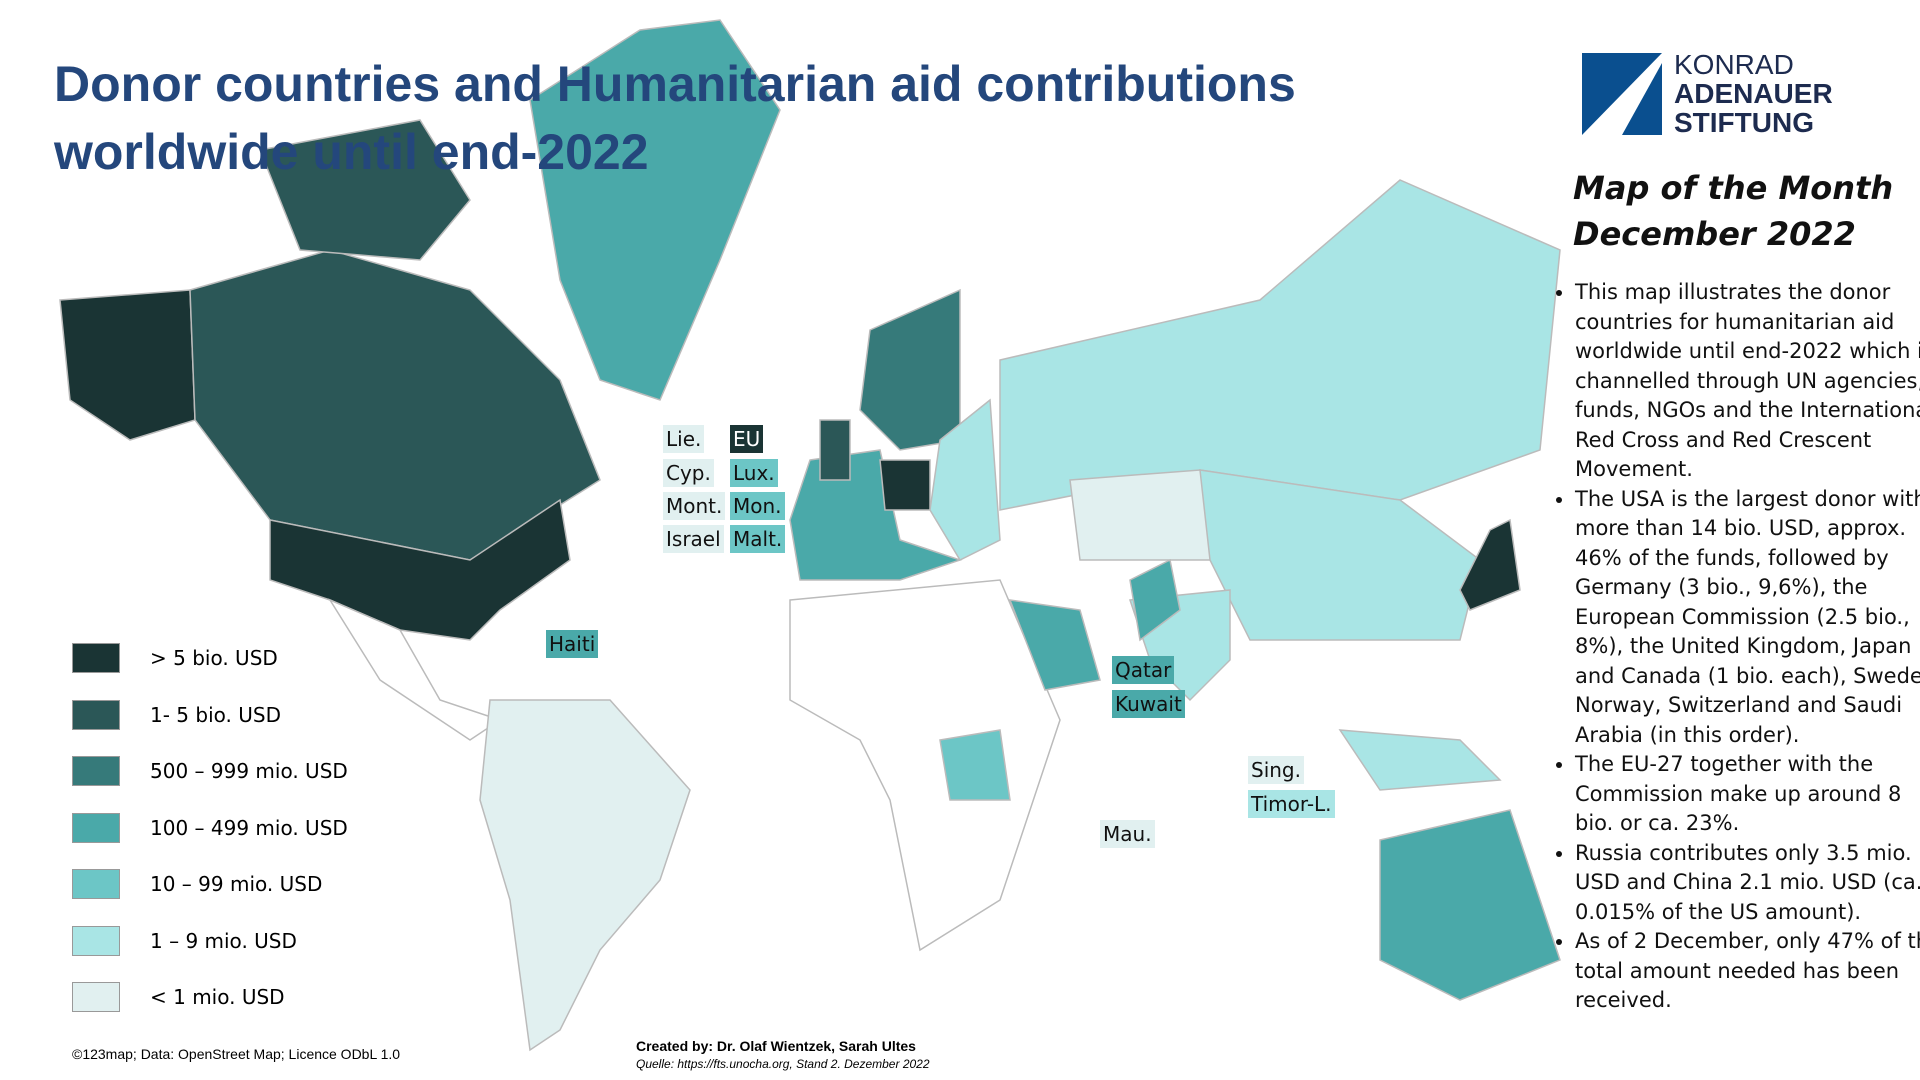 This screenshot has height=1080, width=1920. Describe the element at coordinates (217, 997) in the screenshot. I see `legend-label: < 1 mio. USD` at that location.